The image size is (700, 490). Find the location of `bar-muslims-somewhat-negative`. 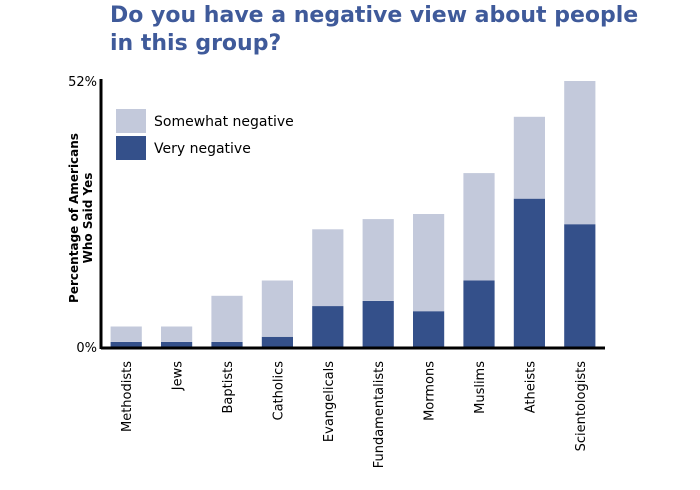

bar-muslims-somewhat-negative is located at coordinates (479, 227).